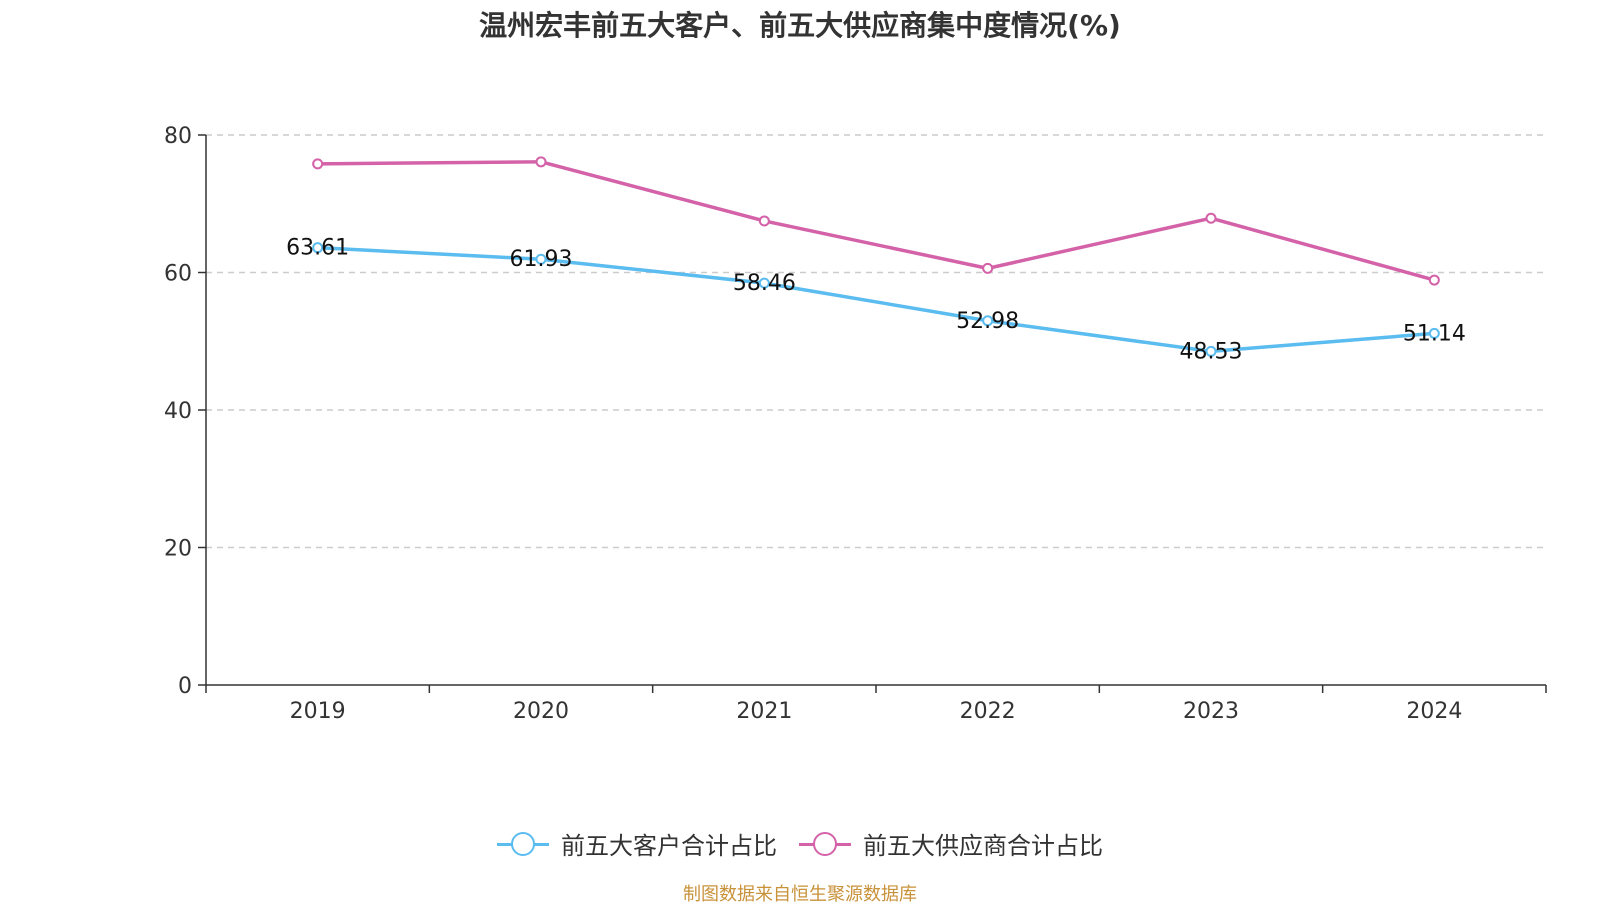 The image size is (1600, 906). I want to click on x-tick-label: 2019, so click(318, 711).